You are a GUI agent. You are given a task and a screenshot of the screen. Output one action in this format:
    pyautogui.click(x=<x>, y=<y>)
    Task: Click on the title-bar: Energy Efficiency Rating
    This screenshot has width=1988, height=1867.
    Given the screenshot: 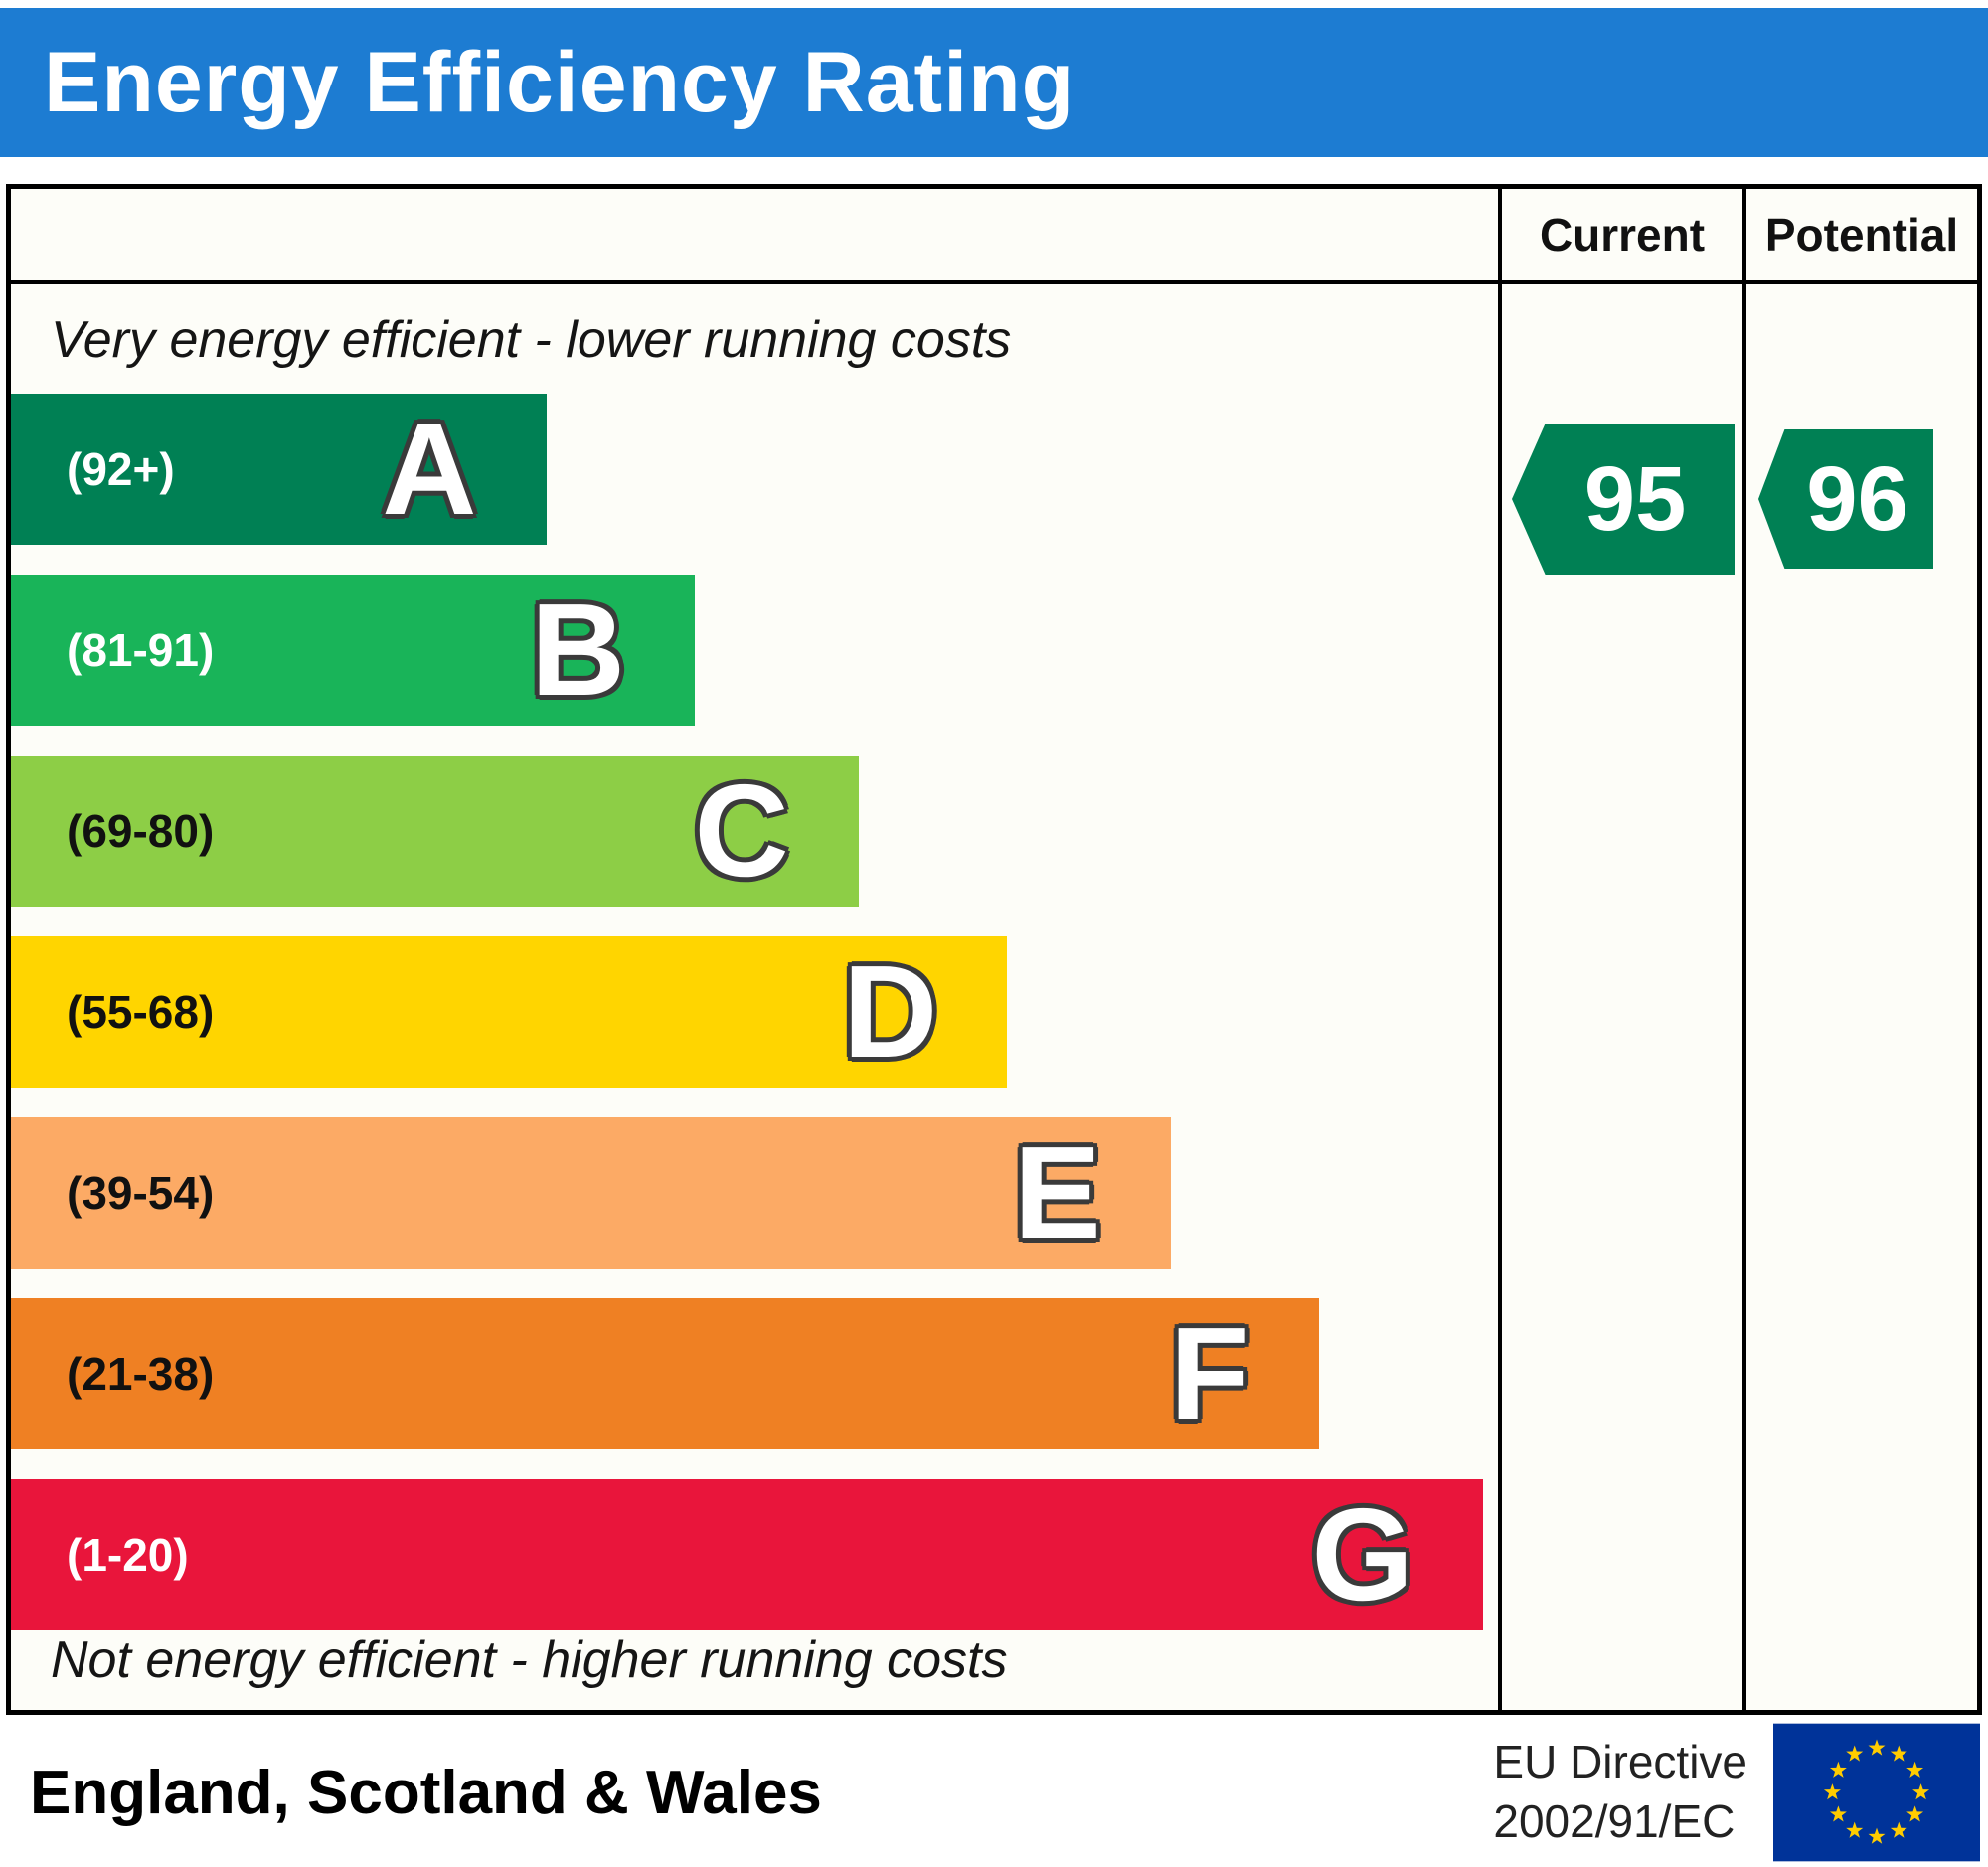 What is the action you would take?
    pyautogui.click(x=994, y=82)
    